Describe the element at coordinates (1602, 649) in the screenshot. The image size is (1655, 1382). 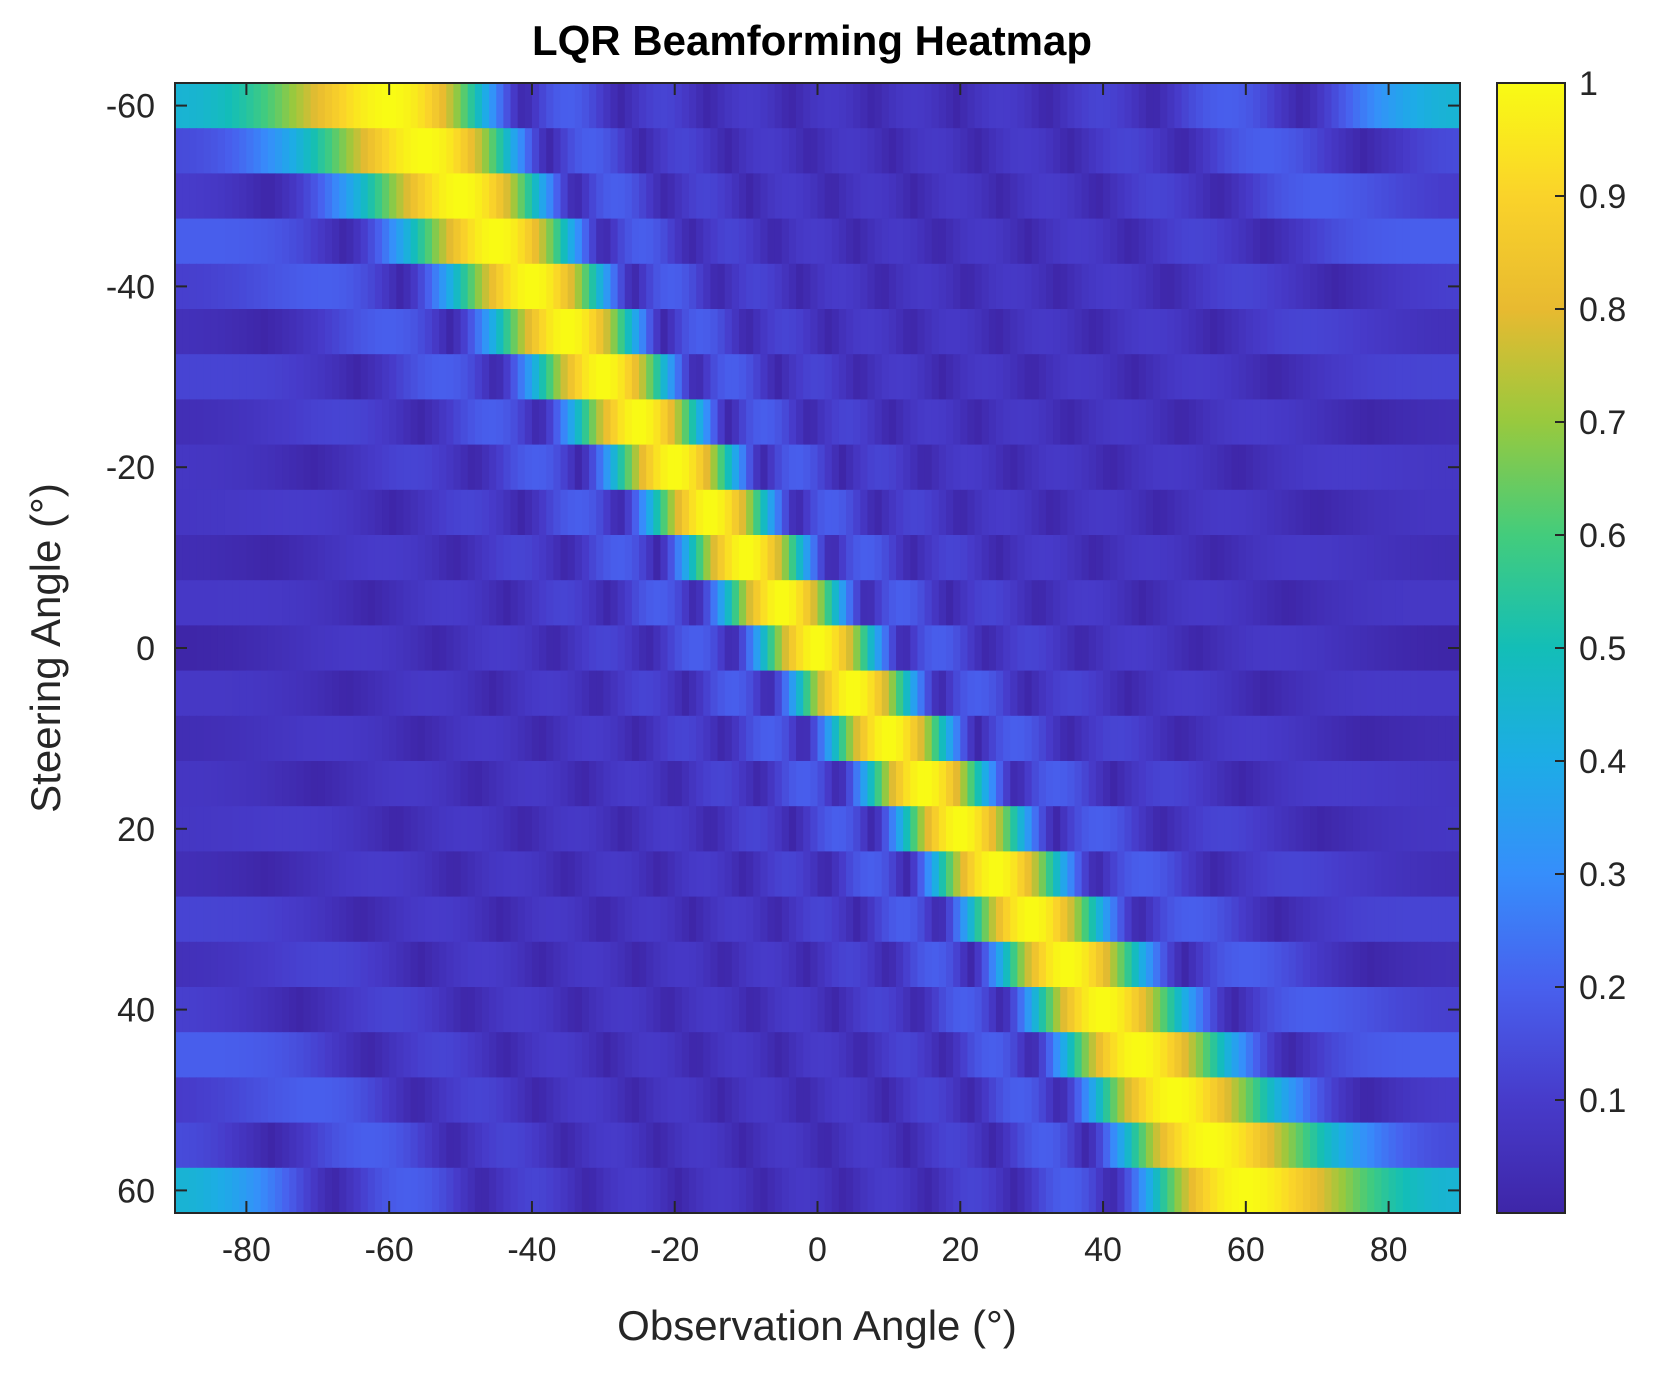
I see `colorbar-tick-label: 0.5` at that location.